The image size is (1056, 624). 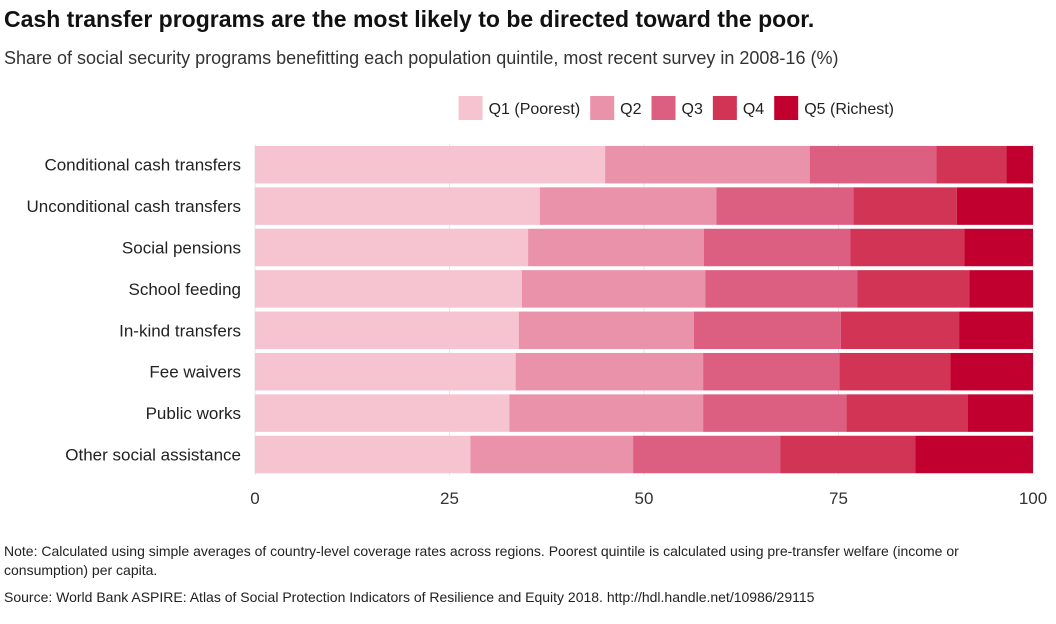 What do you see at coordinates (738, 108) in the screenshot?
I see `legend-item-q4: Q4` at bounding box center [738, 108].